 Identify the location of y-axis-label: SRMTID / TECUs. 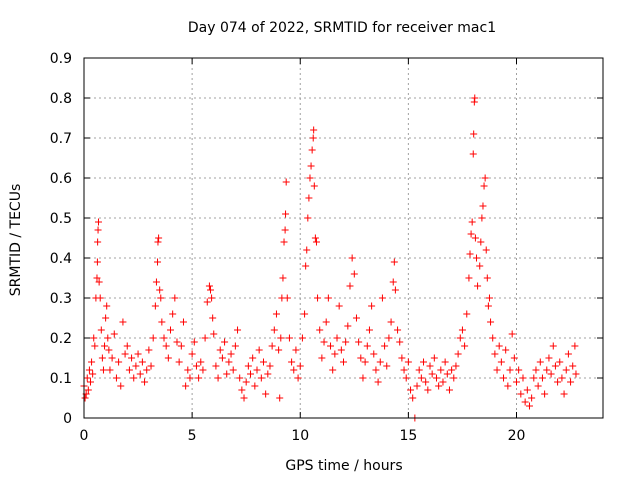
(16, 240).